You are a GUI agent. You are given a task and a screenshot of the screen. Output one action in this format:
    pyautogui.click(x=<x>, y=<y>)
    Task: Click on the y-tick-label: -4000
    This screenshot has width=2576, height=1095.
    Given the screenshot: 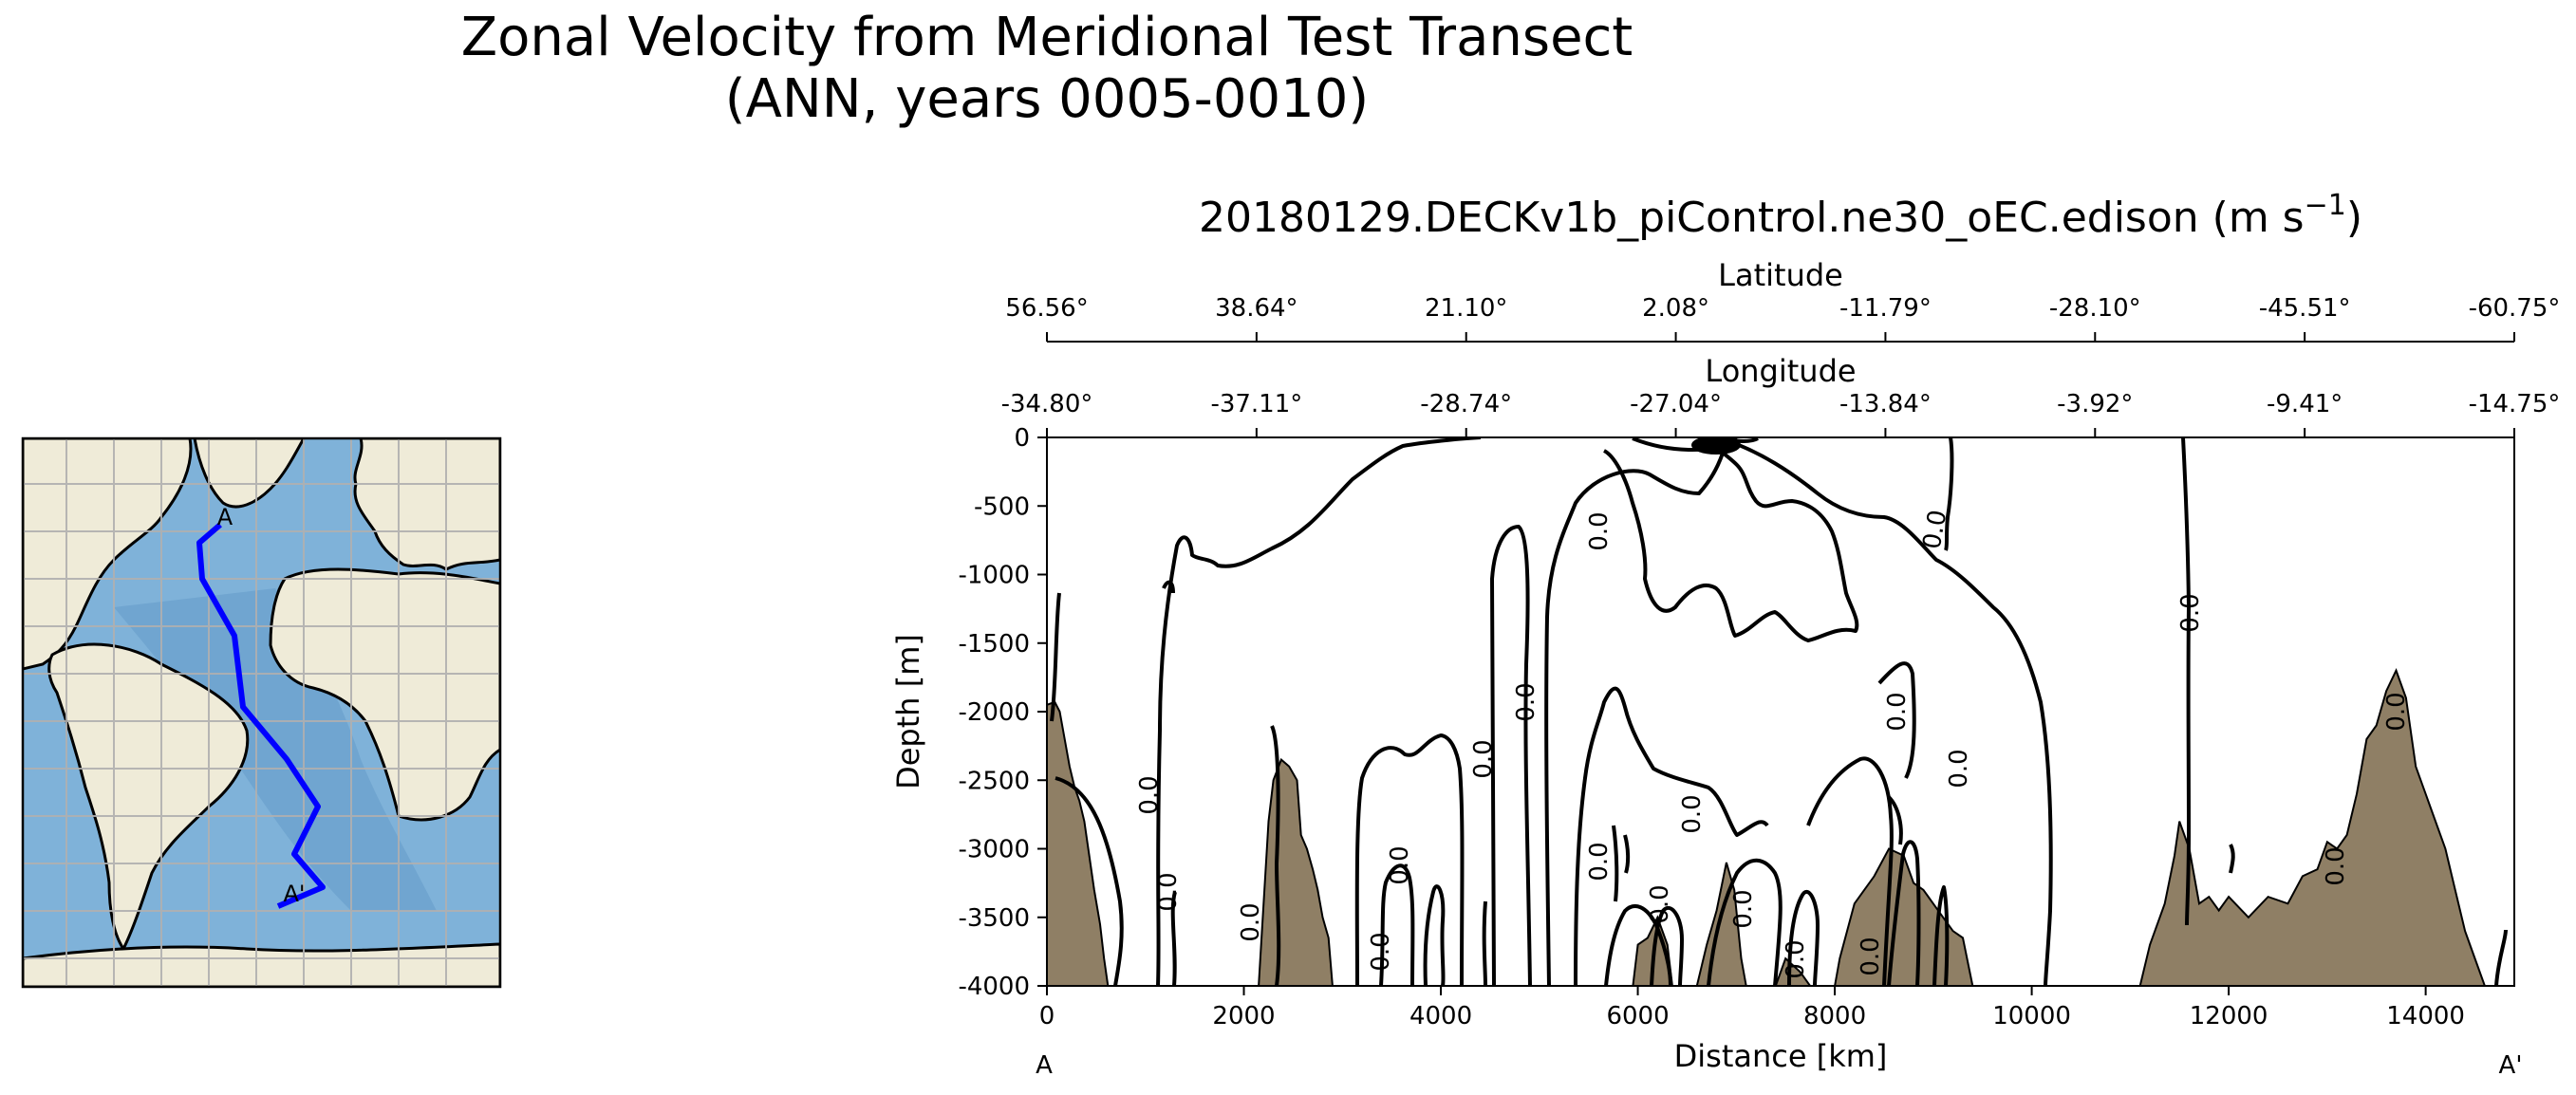 What is the action you would take?
    pyautogui.click(x=994, y=987)
    